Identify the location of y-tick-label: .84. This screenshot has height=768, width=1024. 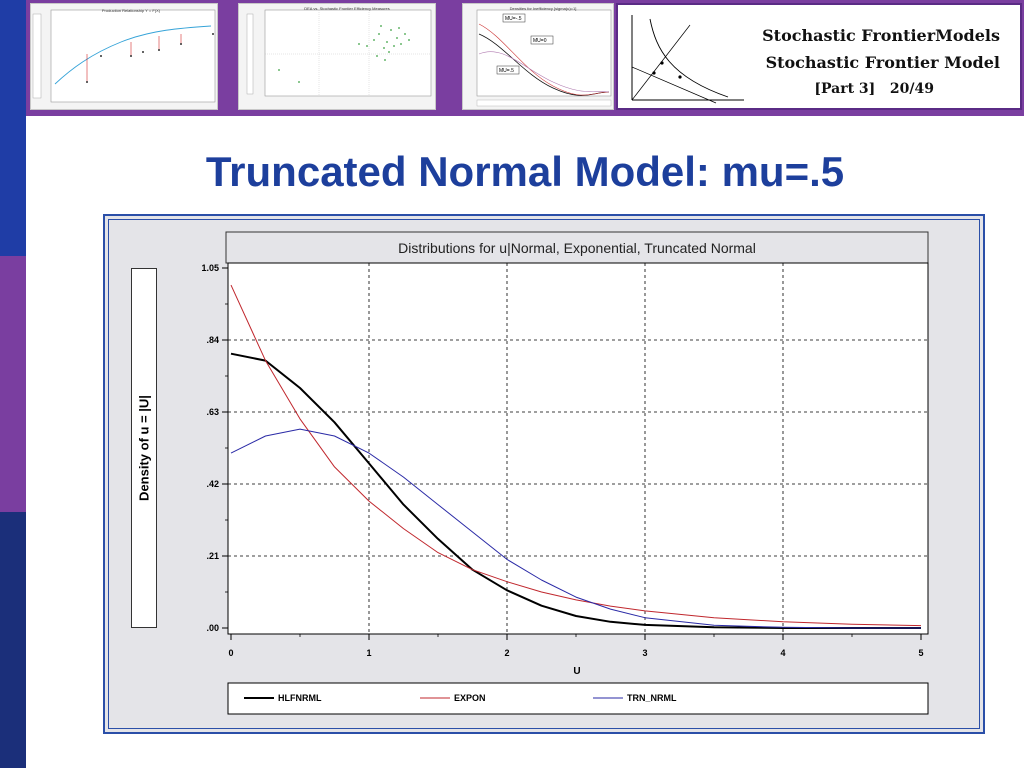
(212, 340).